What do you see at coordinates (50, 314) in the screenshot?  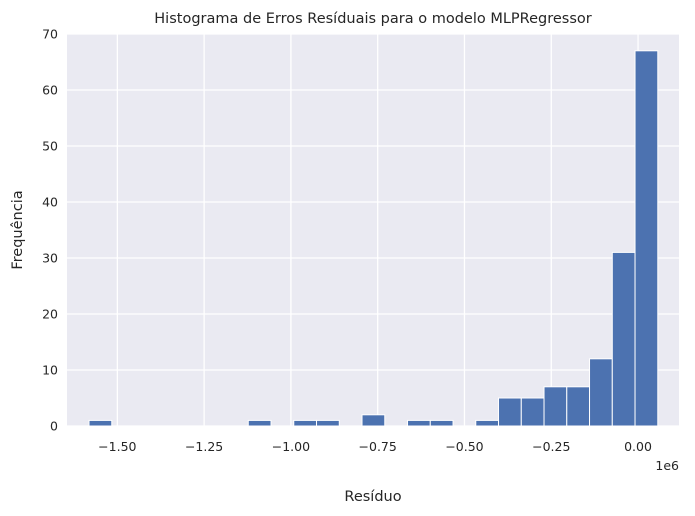 I see `y-tick-label: 20` at bounding box center [50, 314].